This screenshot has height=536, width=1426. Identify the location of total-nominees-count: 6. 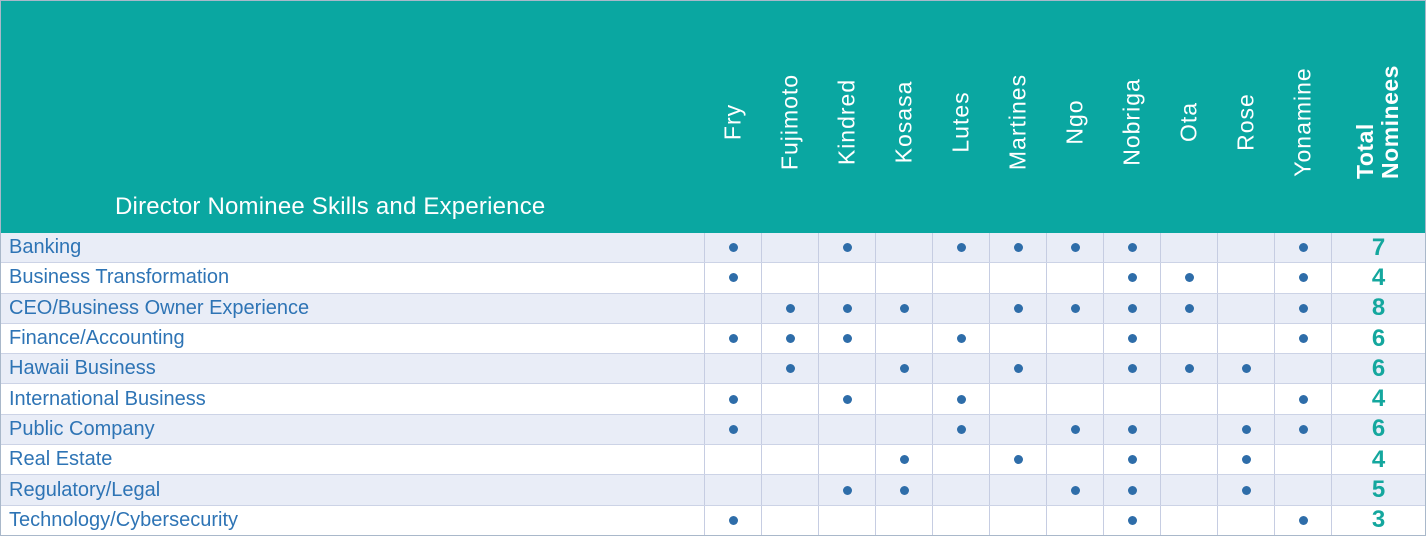
(1378, 429).